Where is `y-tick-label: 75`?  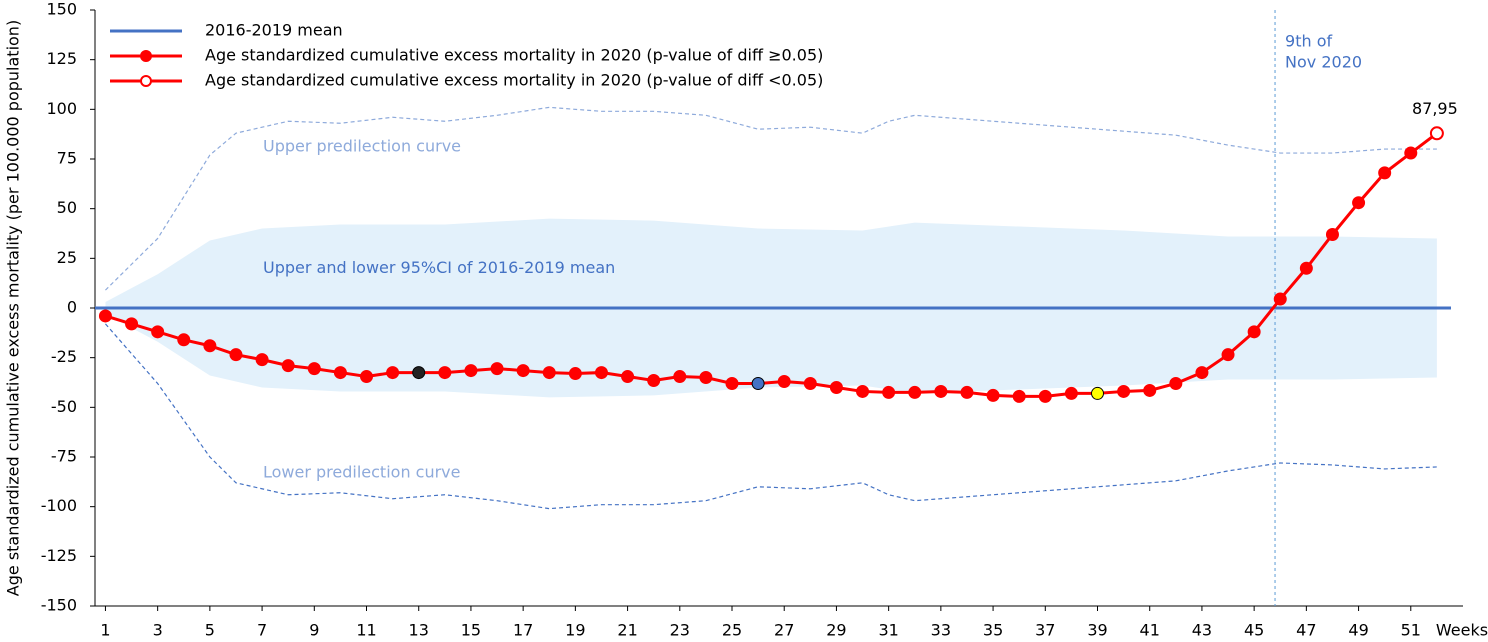 y-tick-label: 75 is located at coordinates (67, 158).